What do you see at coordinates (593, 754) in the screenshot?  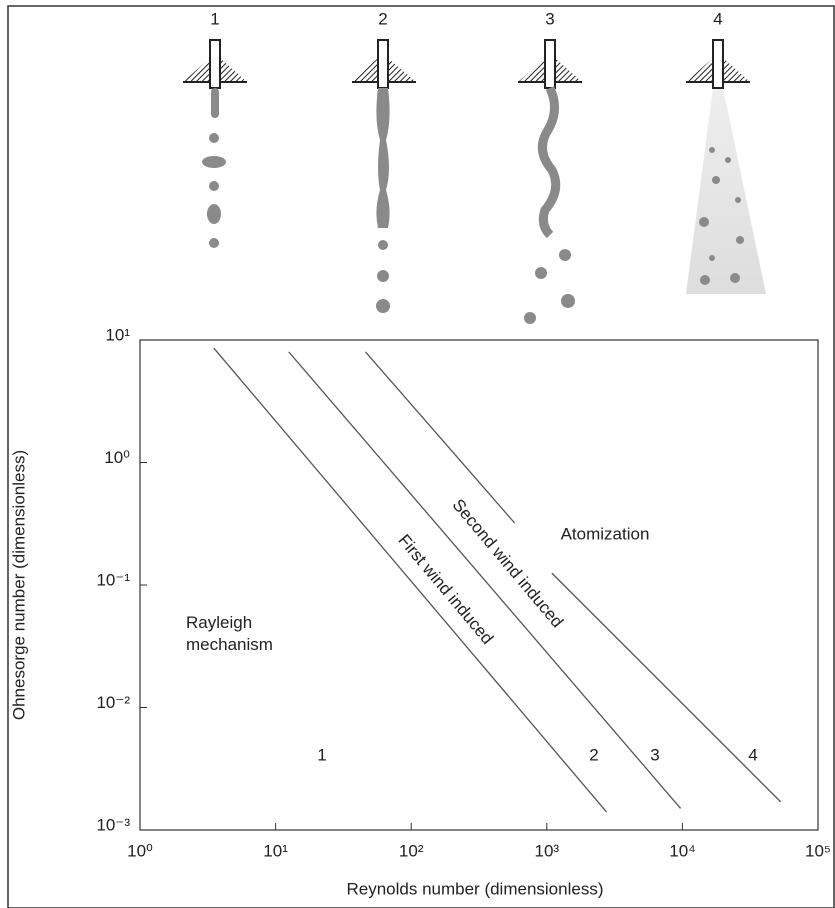 I see `region-label: 2` at bounding box center [593, 754].